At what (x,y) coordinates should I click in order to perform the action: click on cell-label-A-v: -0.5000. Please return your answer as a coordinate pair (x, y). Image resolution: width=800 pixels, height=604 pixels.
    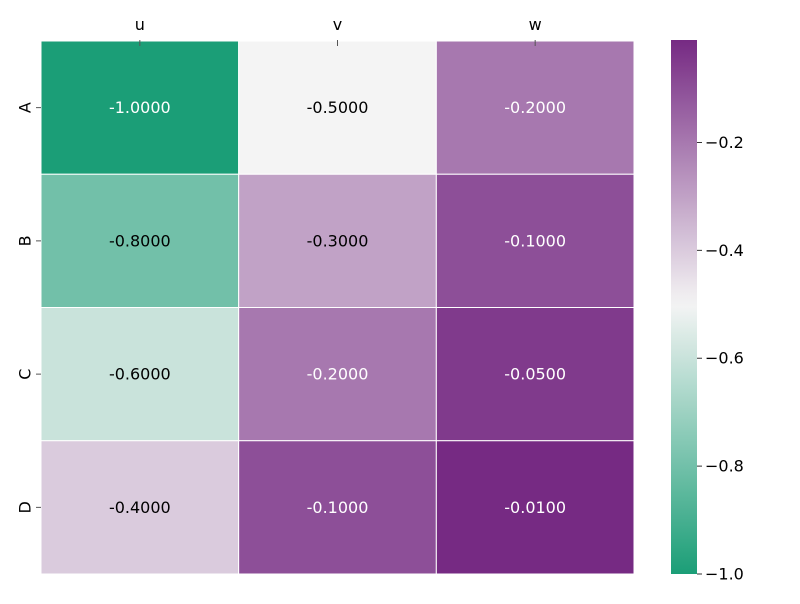
    Looking at the image, I should click on (338, 107).